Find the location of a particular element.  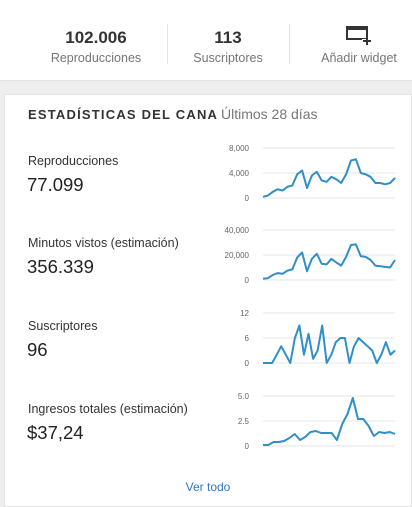

metric-label: Ingresos totales (estimación) is located at coordinates (108, 409).